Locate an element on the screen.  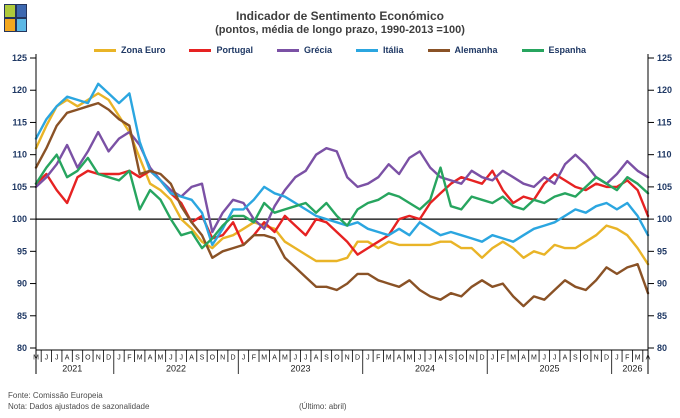
legend-label: Itália is located at coordinates (393, 50).